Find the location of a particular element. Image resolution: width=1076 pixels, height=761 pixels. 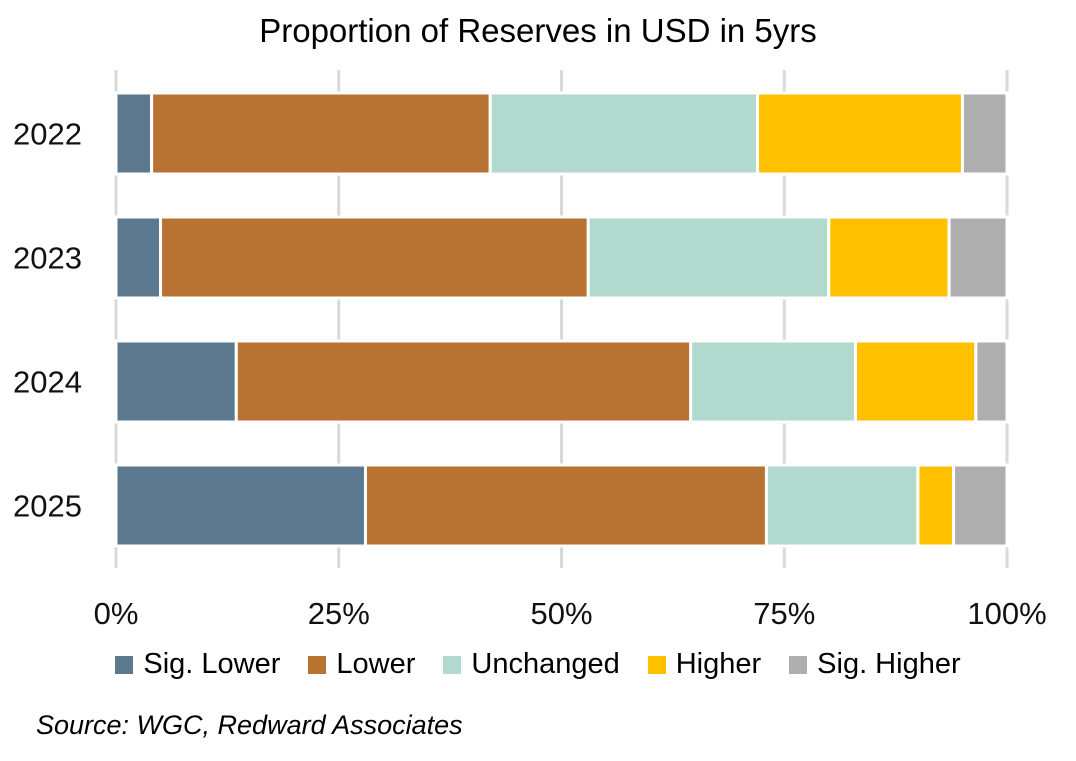

legend-label: Sig. Lower is located at coordinates (212, 664).